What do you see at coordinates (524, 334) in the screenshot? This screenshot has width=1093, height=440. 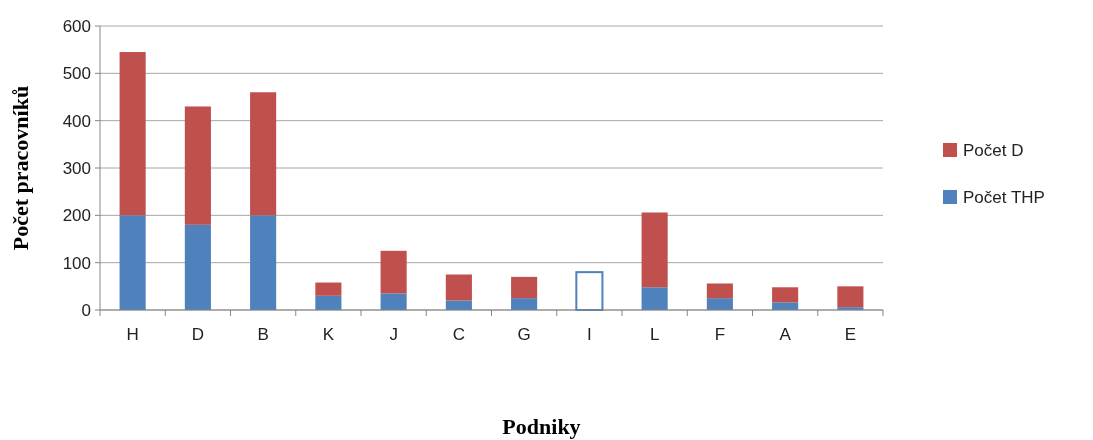 I see `x-tick-label: G` at bounding box center [524, 334].